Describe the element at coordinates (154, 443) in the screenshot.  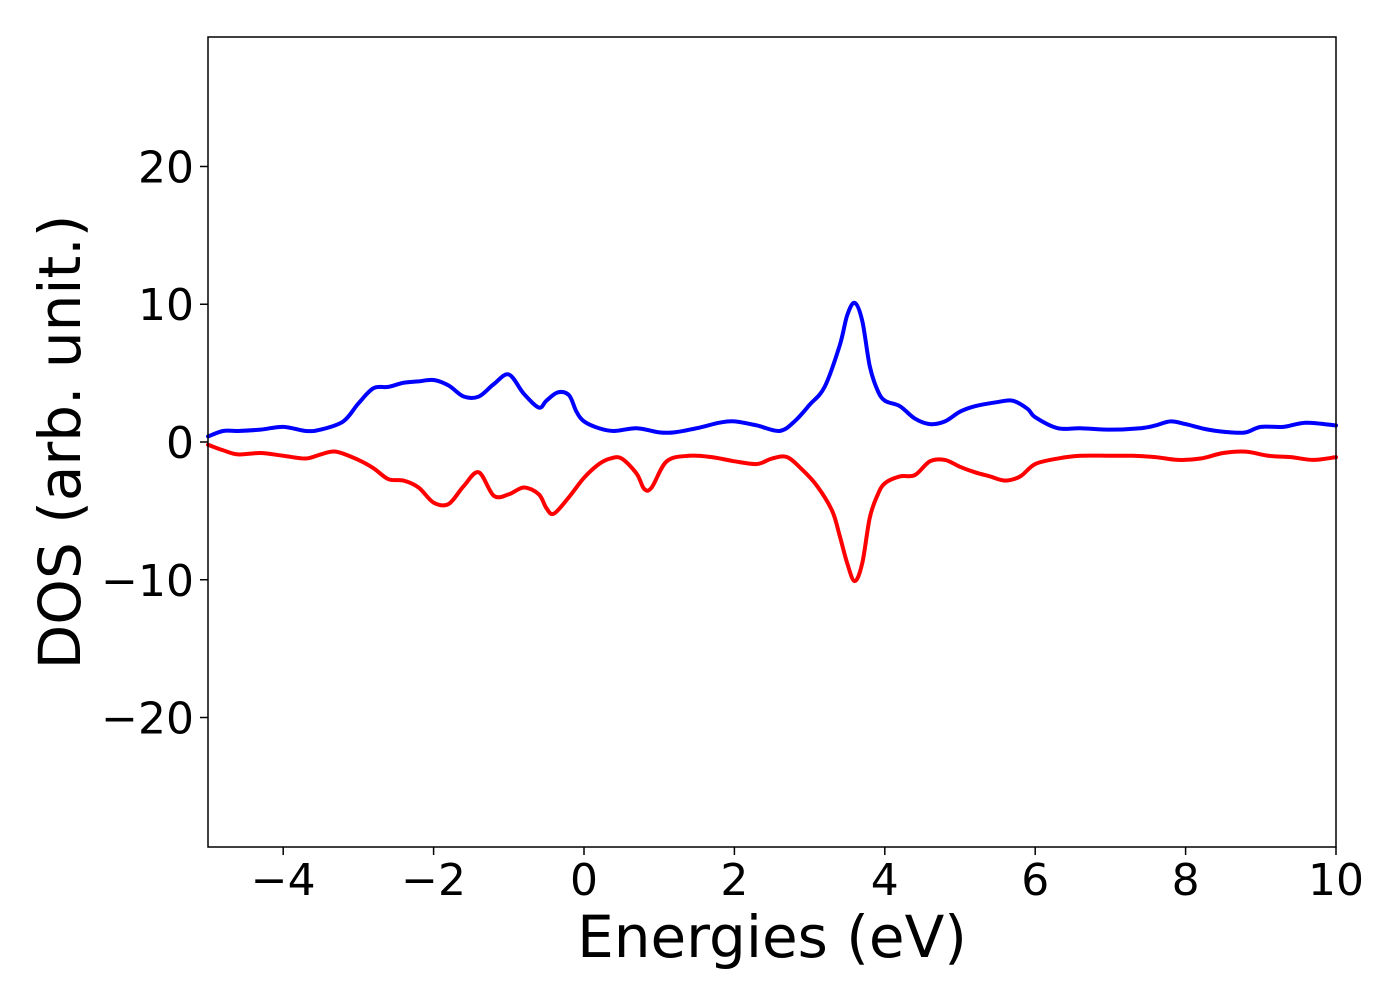
I see `y-axis: −20 −10 0 10 20` at that location.